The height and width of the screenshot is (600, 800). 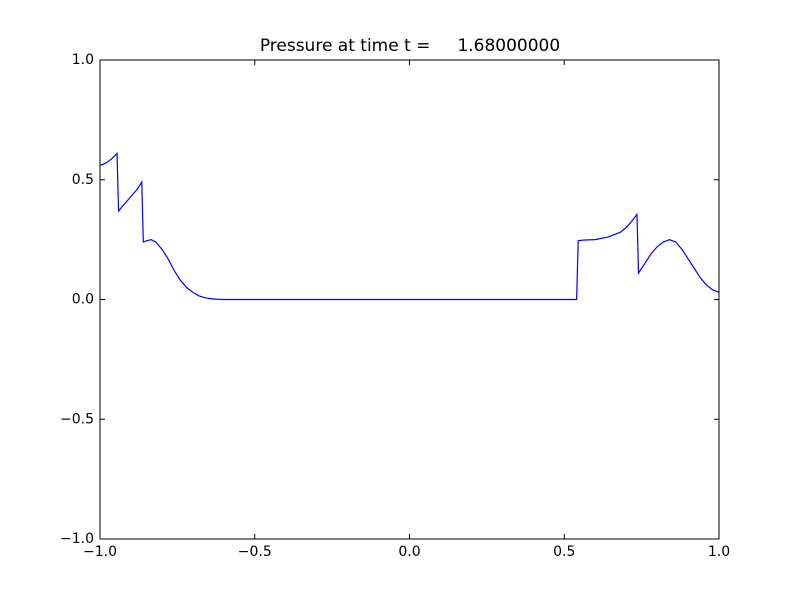 I want to click on x-tick-label: 0.0, so click(x=409, y=552).